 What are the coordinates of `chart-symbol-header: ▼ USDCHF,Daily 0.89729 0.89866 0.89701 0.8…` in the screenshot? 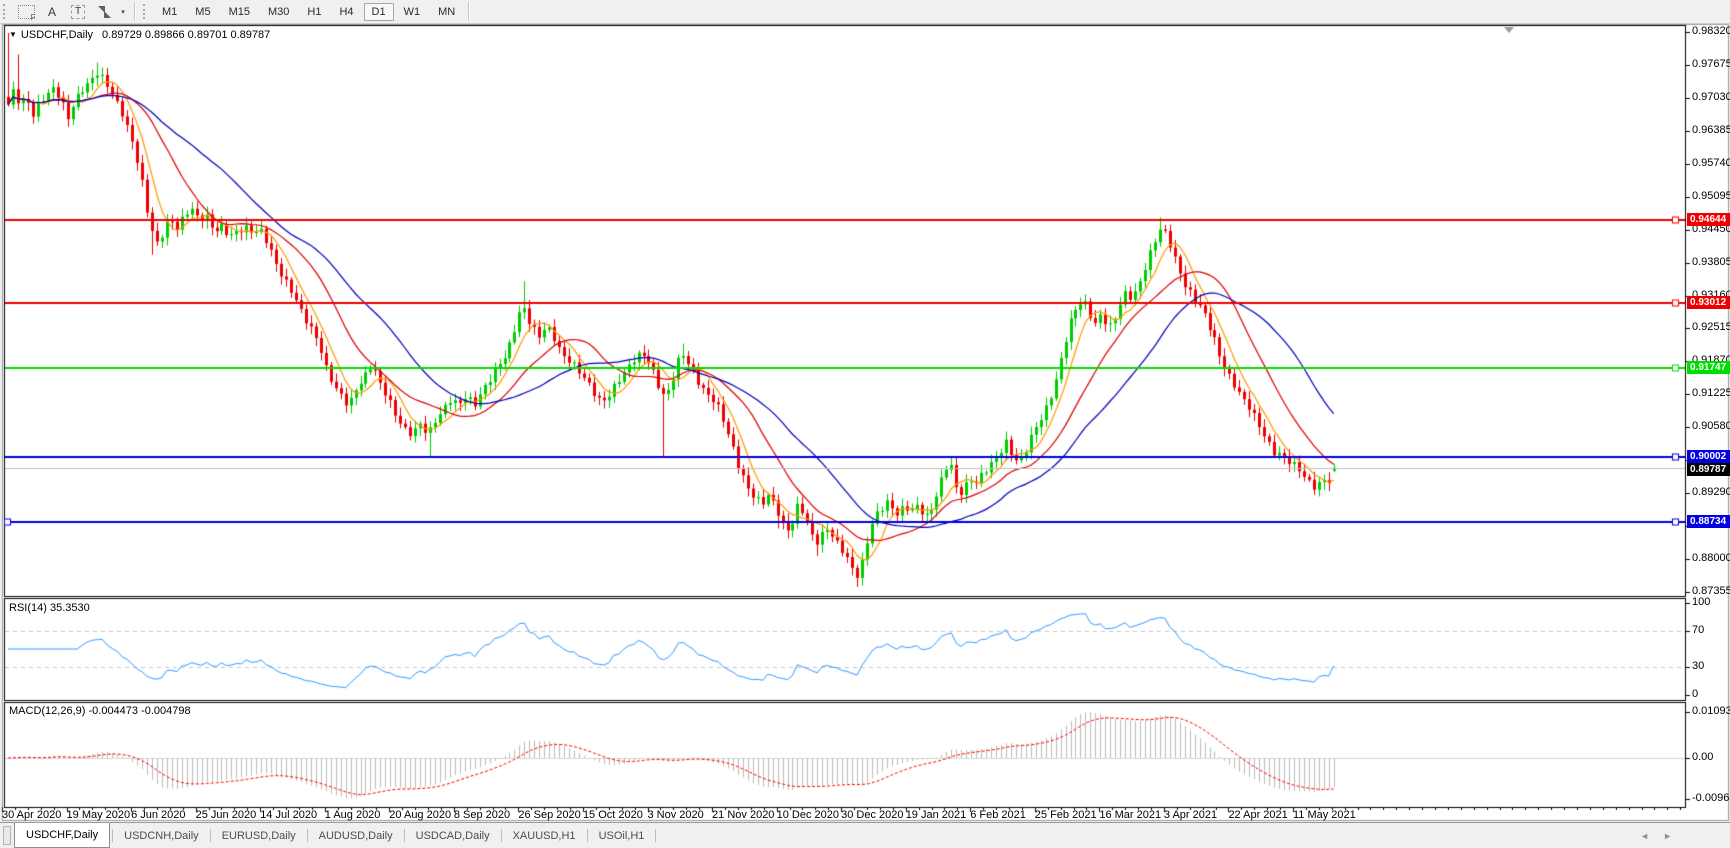 It's located at (139, 35).